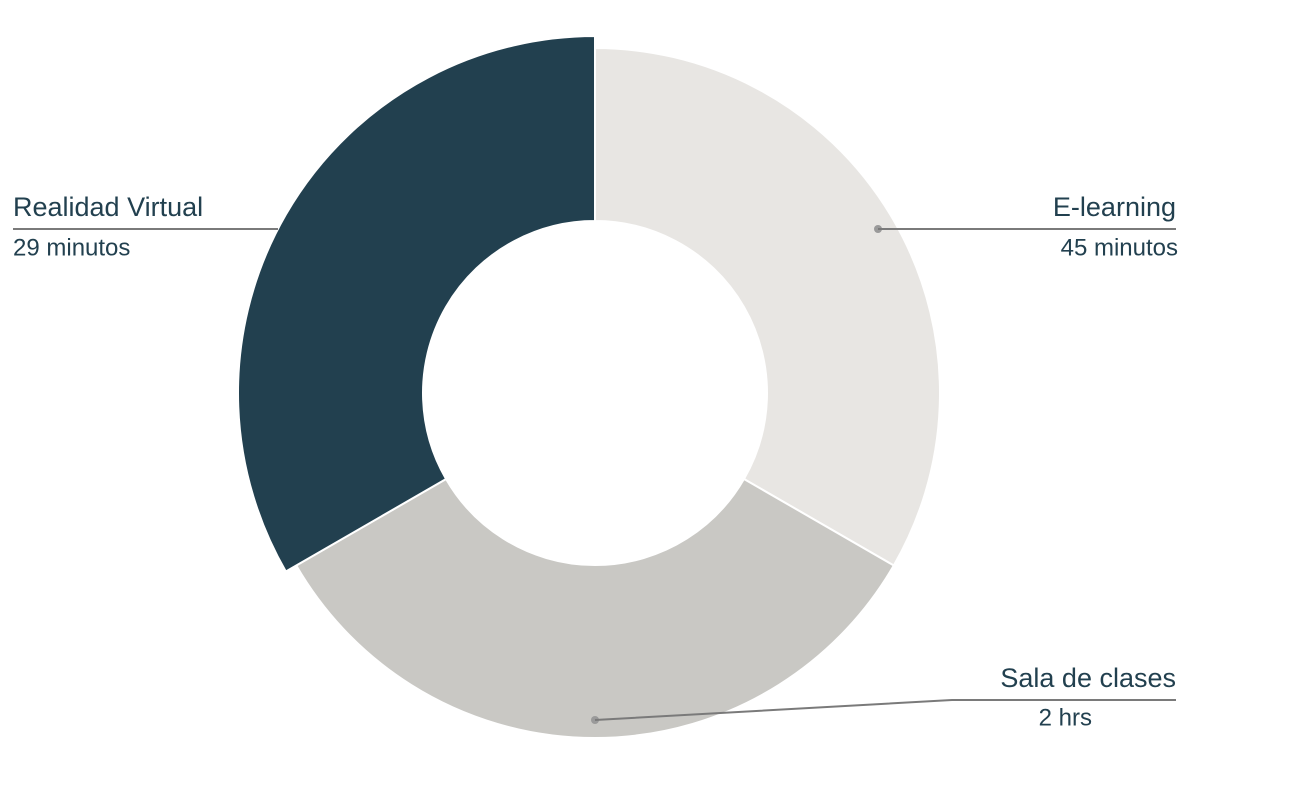 The width and height of the screenshot is (1307, 789). What do you see at coordinates (1065, 717) in the screenshot?
I see `slice-annotation: 2 hrs` at bounding box center [1065, 717].